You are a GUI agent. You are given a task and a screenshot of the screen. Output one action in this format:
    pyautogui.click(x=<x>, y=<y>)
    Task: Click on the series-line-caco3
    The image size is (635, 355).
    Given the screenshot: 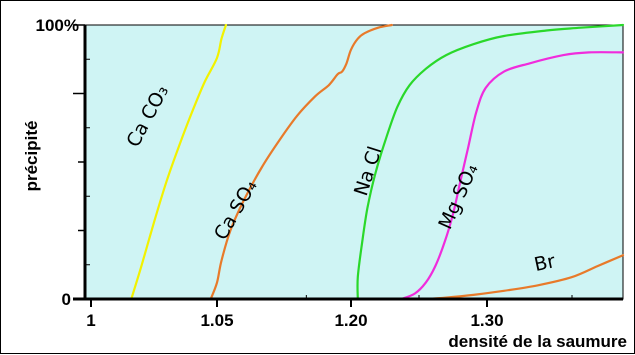 What is the action you would take?
    pyautogui.click(x=178, y=162)
    